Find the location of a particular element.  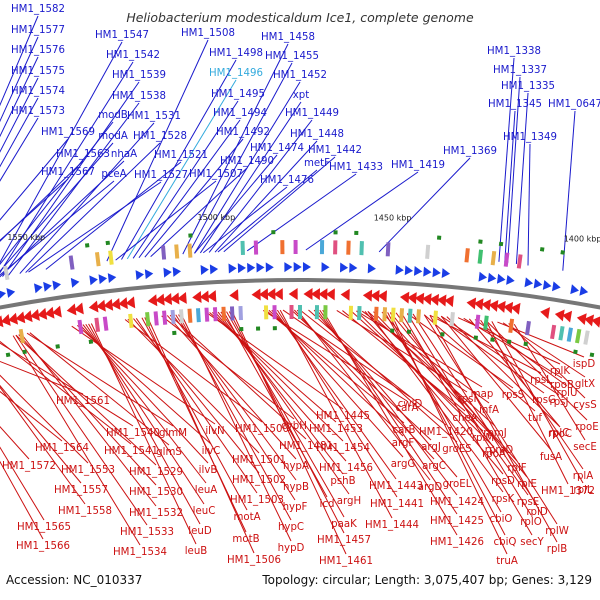

gene-label-bottom: rplD is located at coordinates (536, 512).